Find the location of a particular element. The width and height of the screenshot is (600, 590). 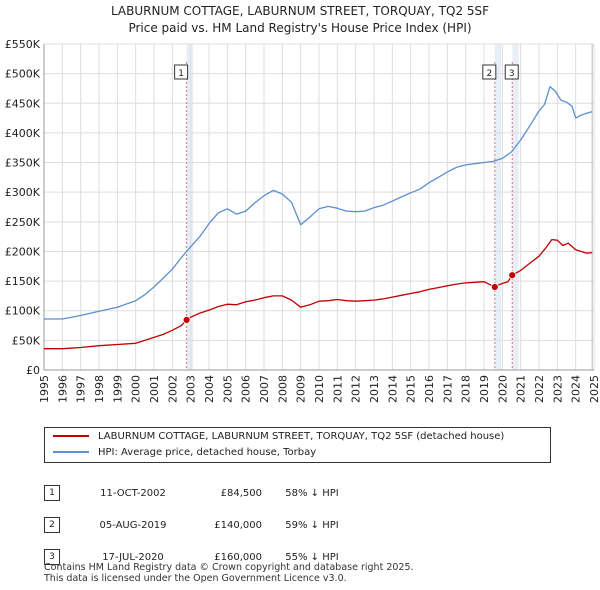

x-tick-label: 1998 is located at coordinates (99, 389).